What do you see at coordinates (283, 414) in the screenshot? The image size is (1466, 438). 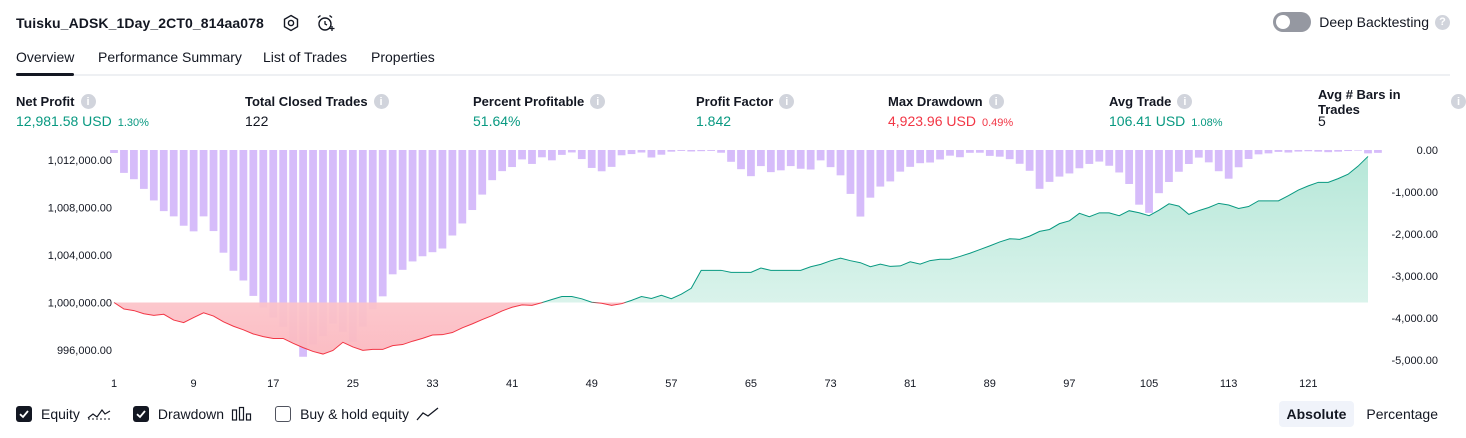 I see `buy-hold-checkbox` at bounding box center [283, 414].